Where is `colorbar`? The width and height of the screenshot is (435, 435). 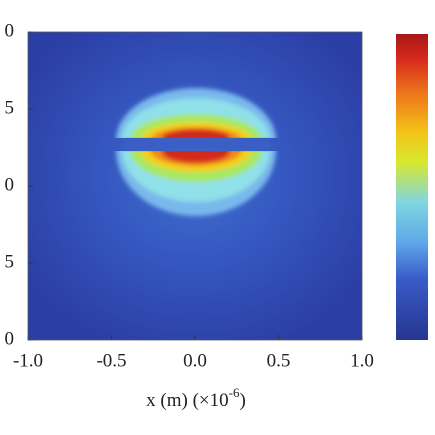 colorbar is located at coordinates (412, 187).